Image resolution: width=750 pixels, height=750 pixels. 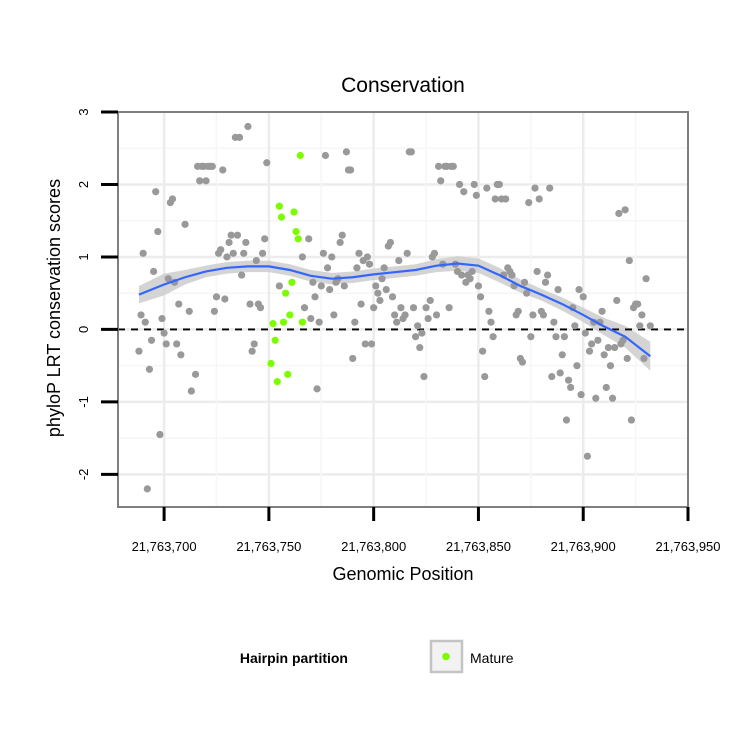 I want to click on legend-title: Hairpin partition, so click(x=294, y=658).